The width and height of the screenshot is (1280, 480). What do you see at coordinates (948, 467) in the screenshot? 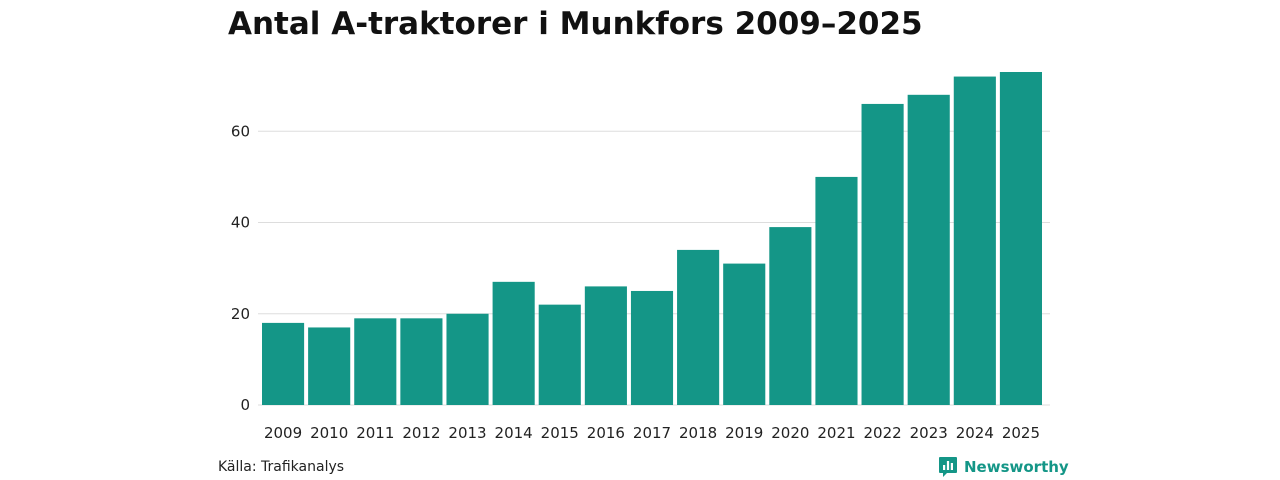
I see `newsworthy-logo-icon` at bounding box center [948, 467].